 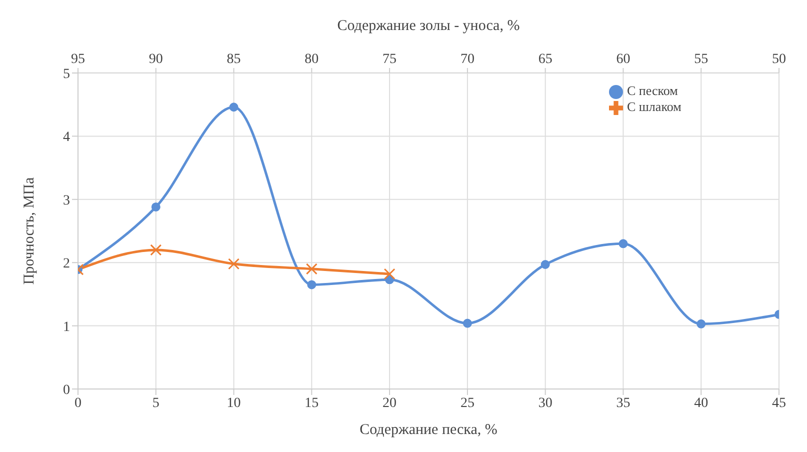 What do you see at coordinates (311, 403) in the screenshot?
I see `x-tick-label: 15` at bounding box center [311, 403].